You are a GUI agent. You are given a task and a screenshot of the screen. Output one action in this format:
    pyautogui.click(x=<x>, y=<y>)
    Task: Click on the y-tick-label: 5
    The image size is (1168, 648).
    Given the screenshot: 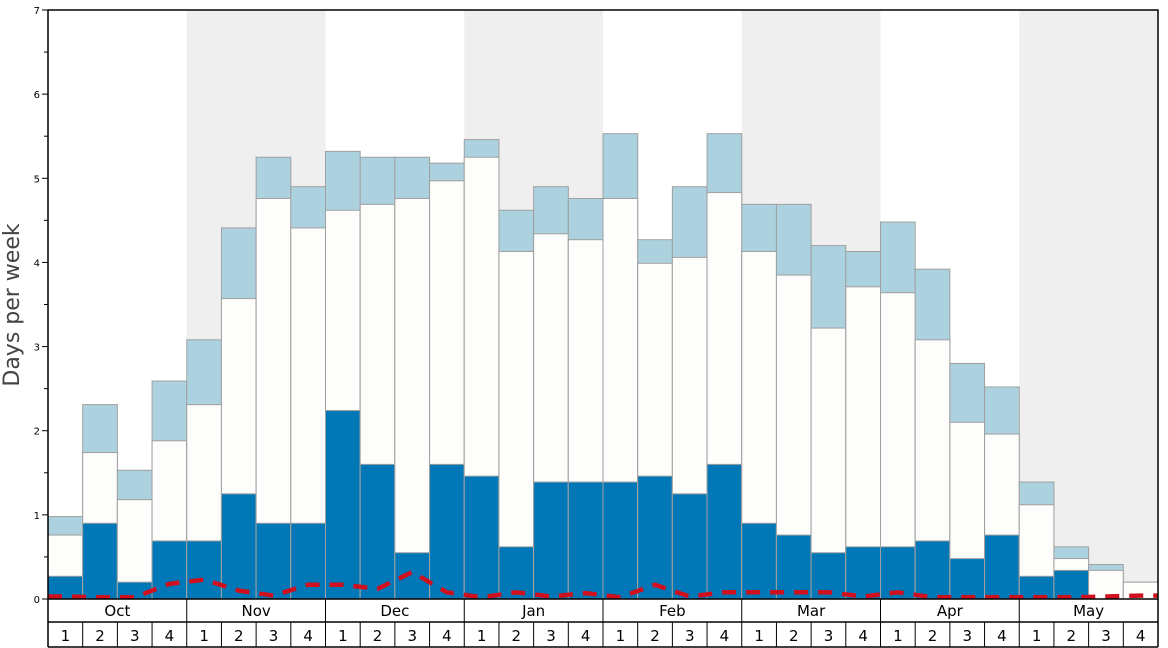 What is the action you would take?
    pyautogui.click(x=37, y=179)
    